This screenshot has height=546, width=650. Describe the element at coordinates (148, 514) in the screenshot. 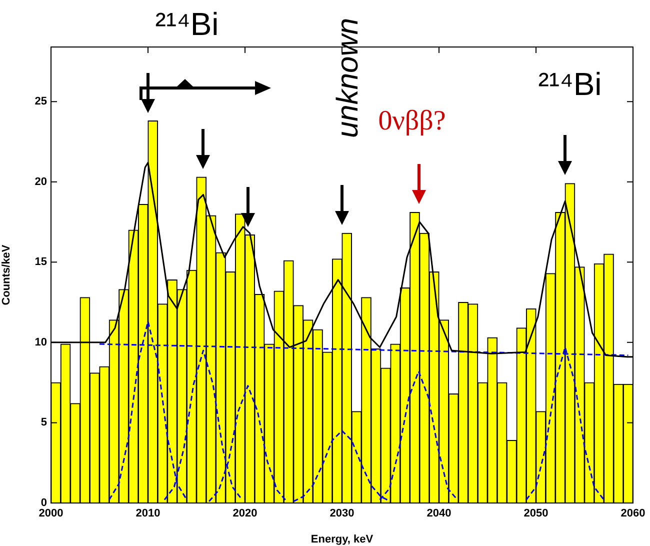

I see `x-tick-label: 2010` at that location.